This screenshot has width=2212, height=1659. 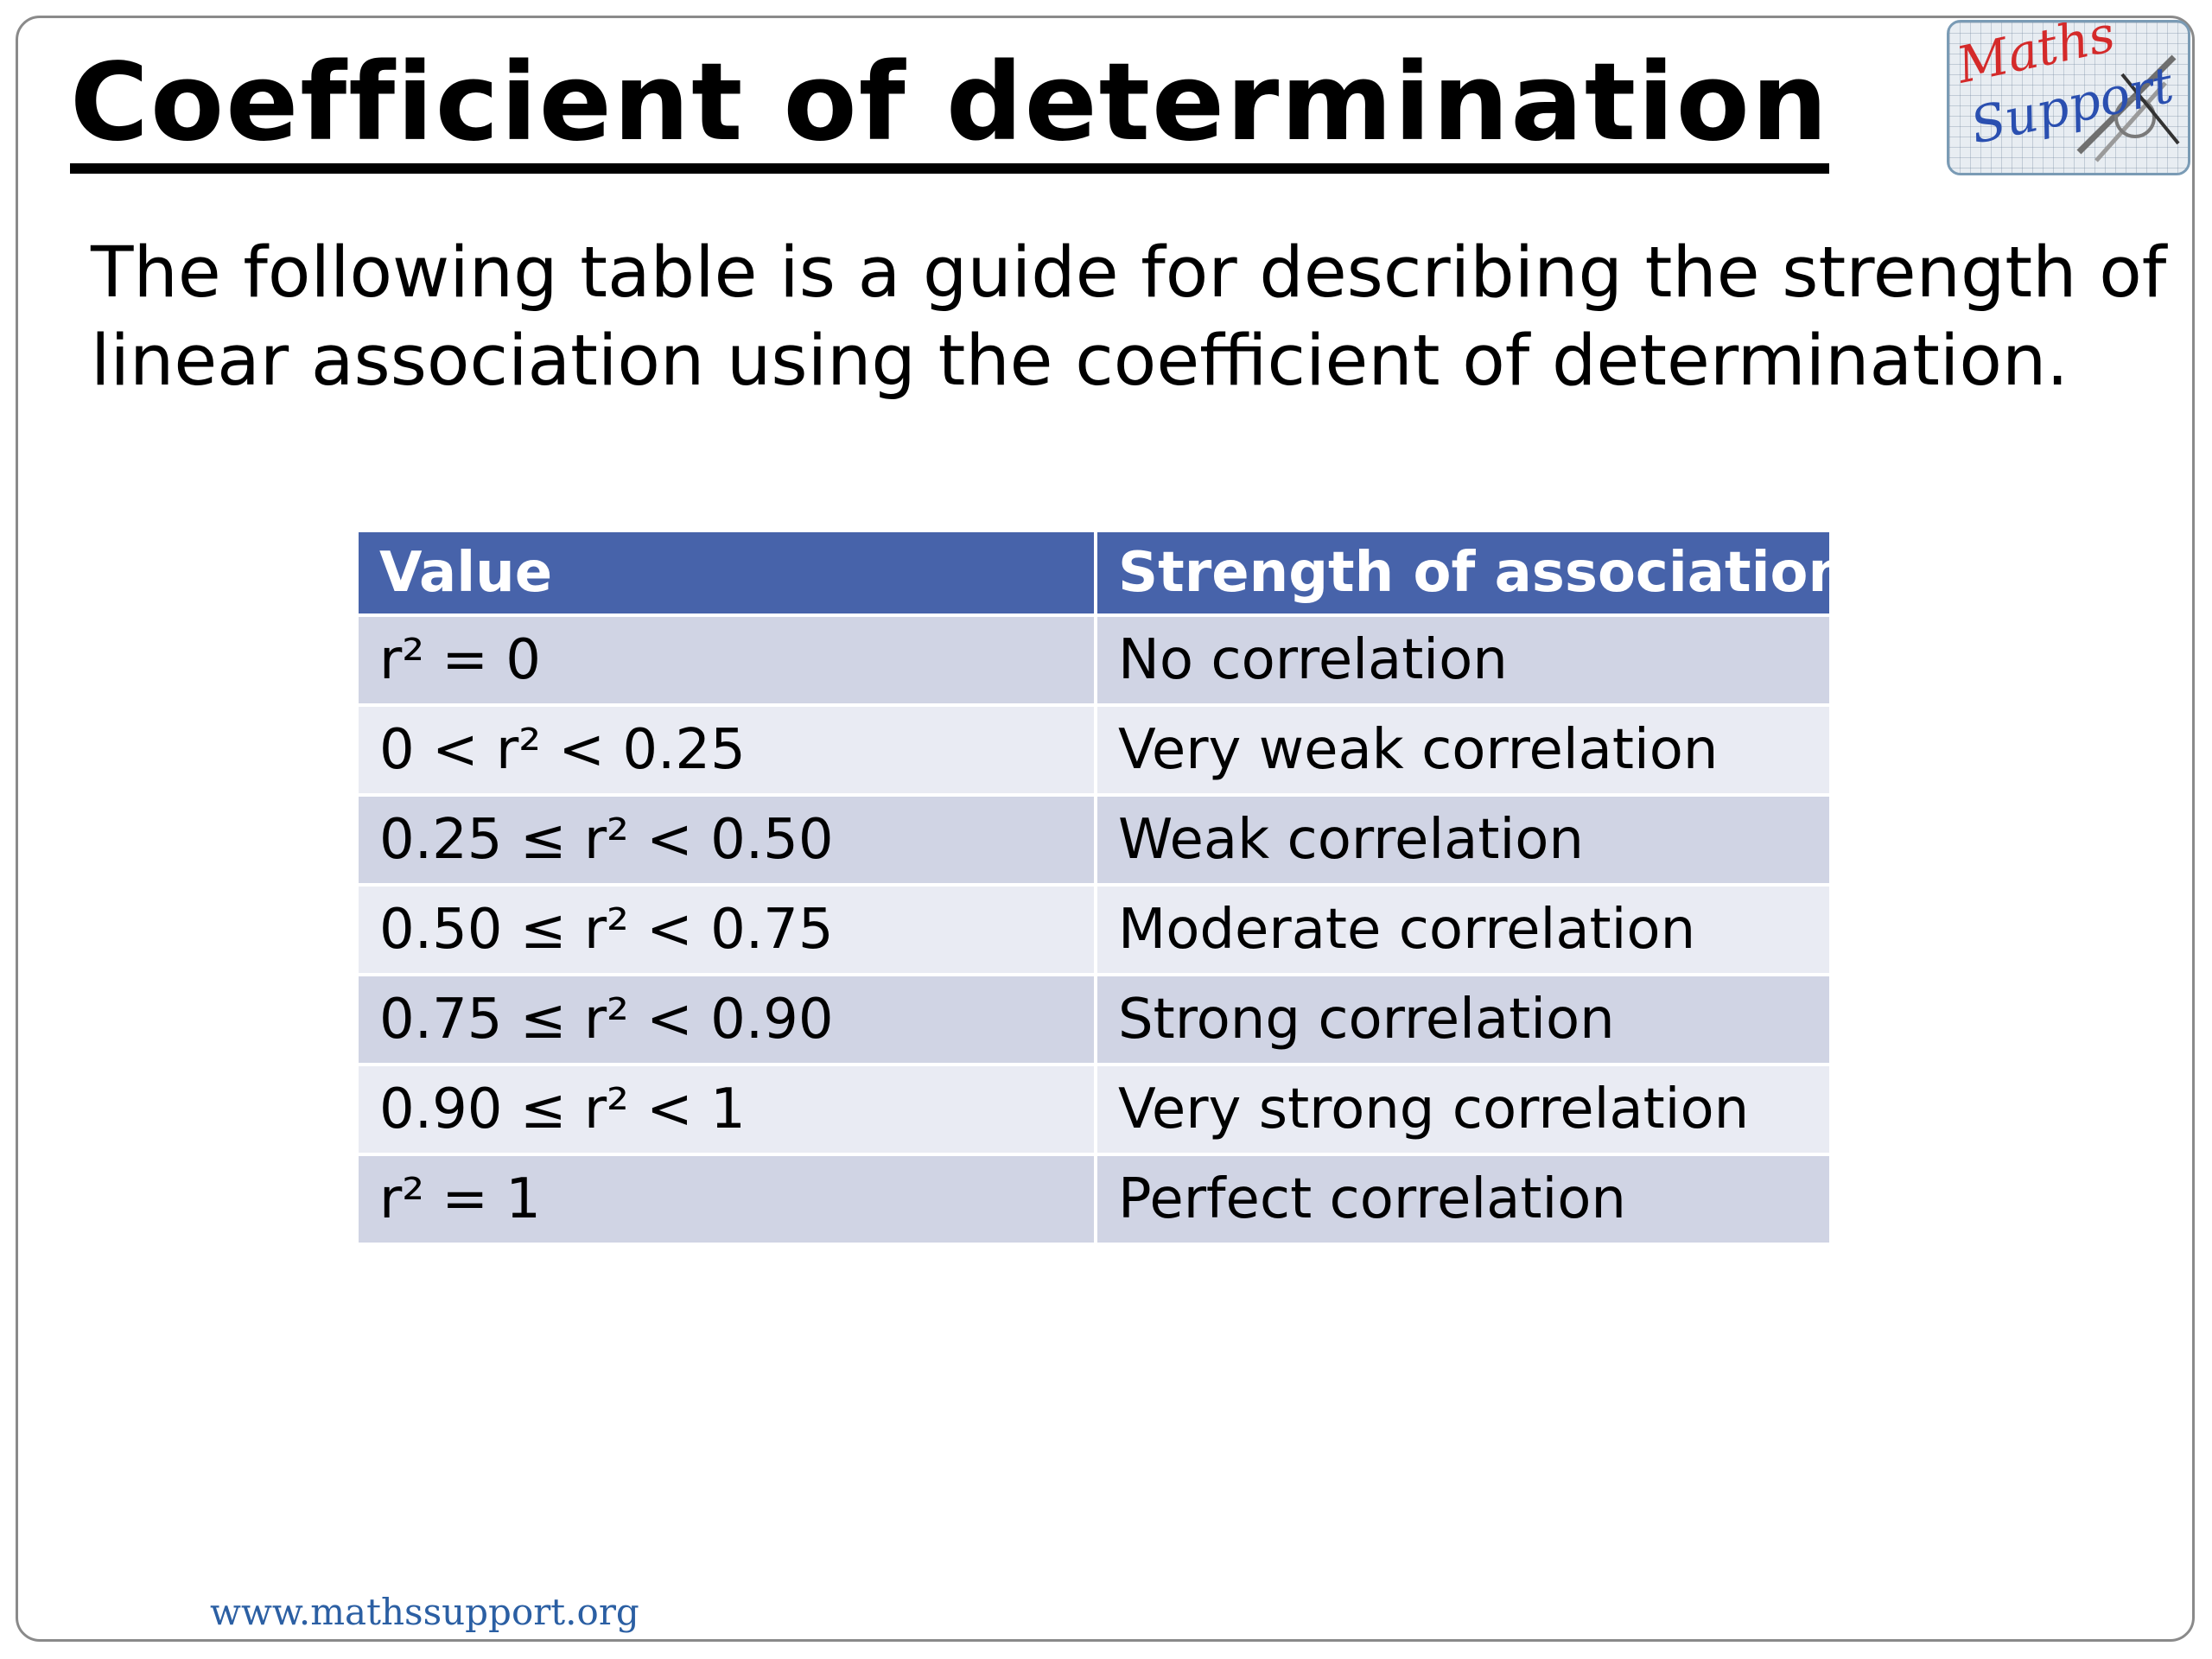 What do you see at coordinates (1463, 1109) in the screenshot?
I see `strength-cell: Very strong correlation` at bounding box center [1463, 1109].